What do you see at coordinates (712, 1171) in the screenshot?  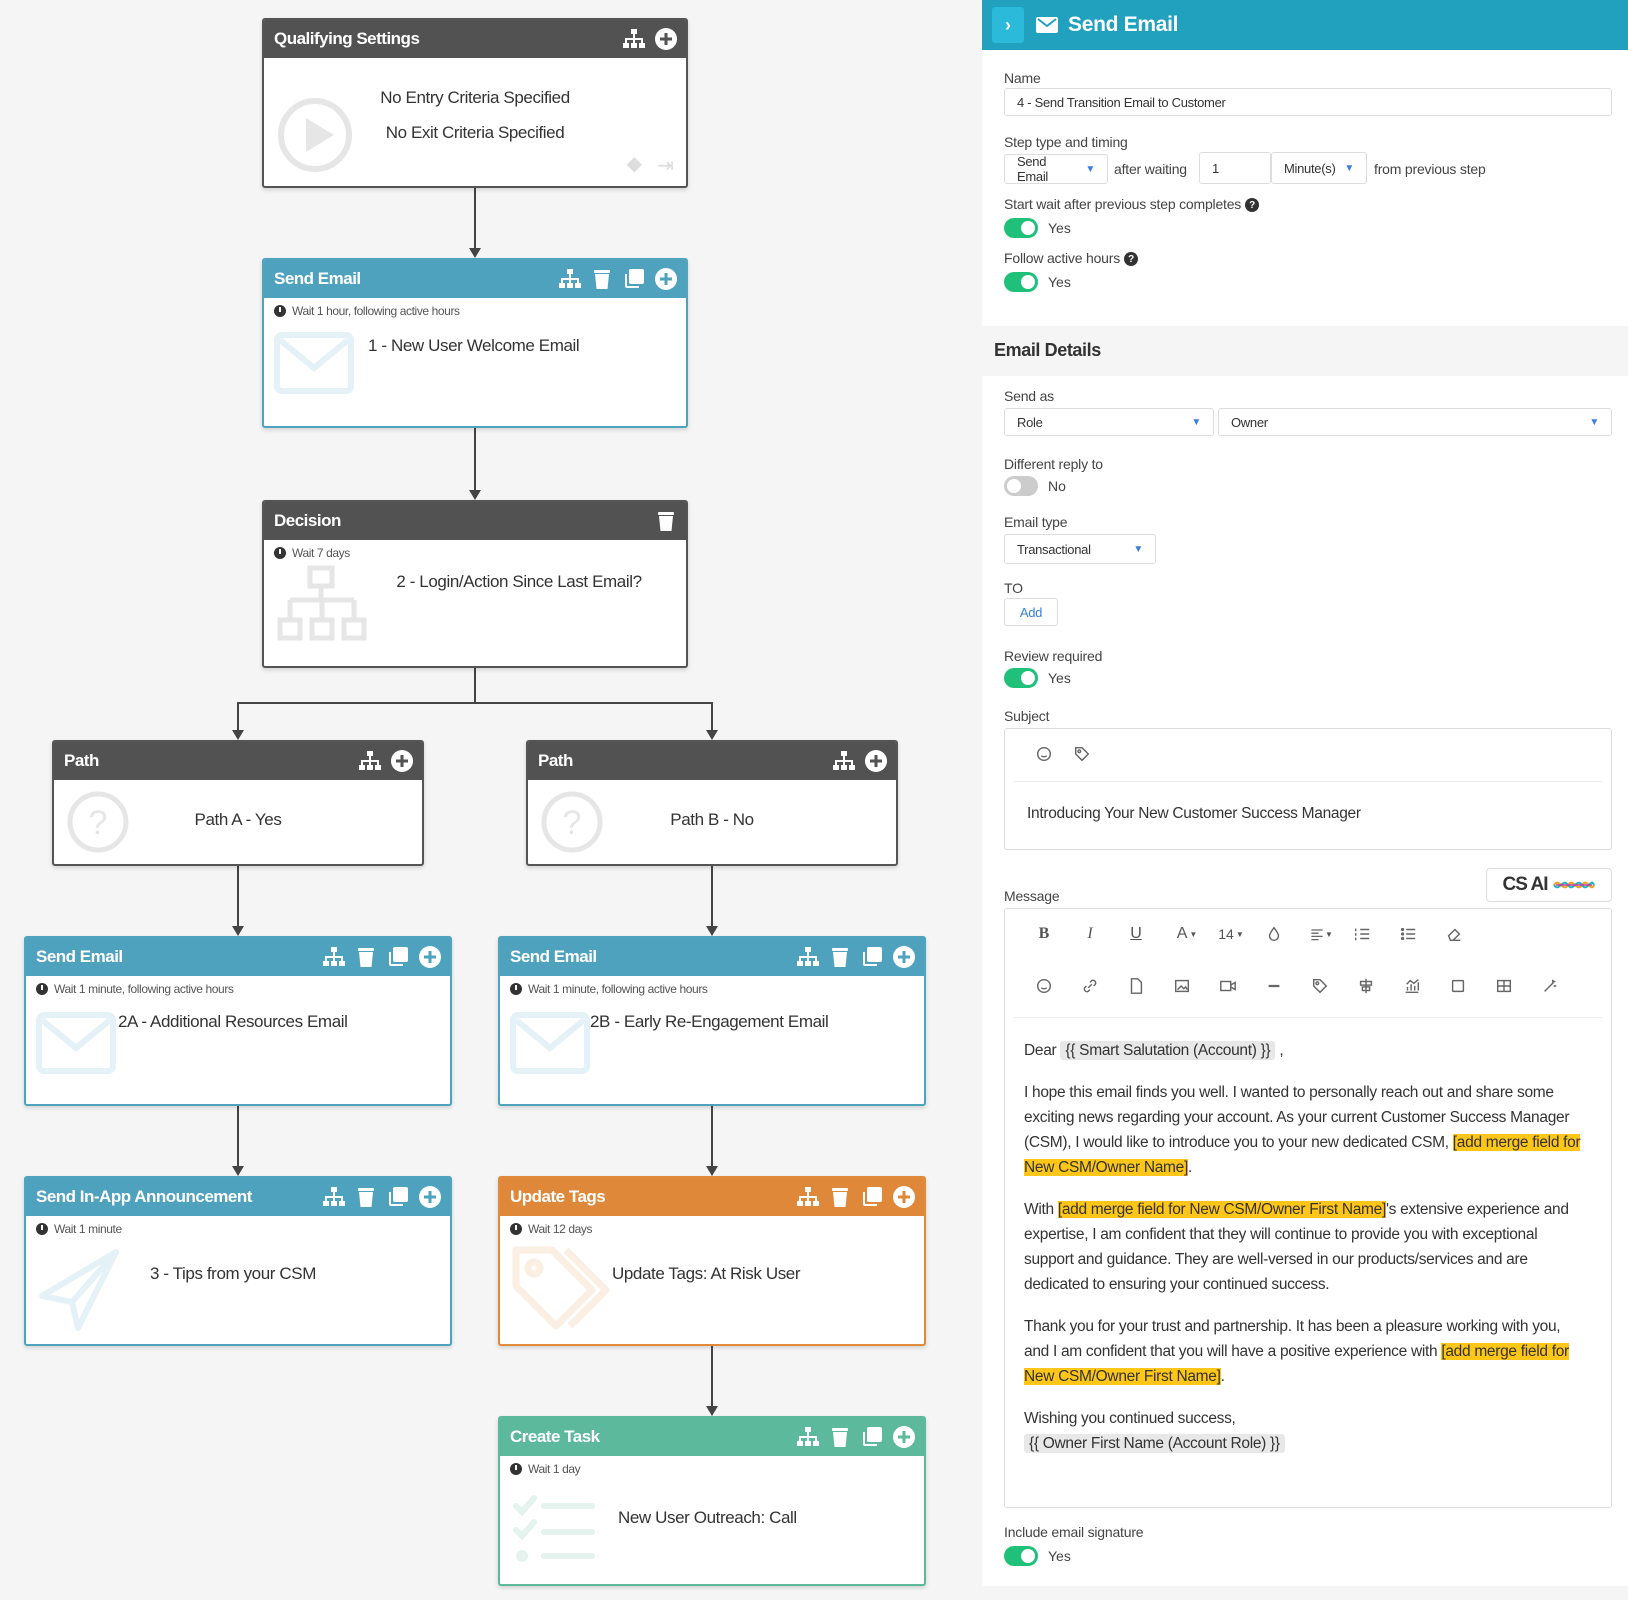 I see `arrow-down-icon` at bounding box center [712, 1171].